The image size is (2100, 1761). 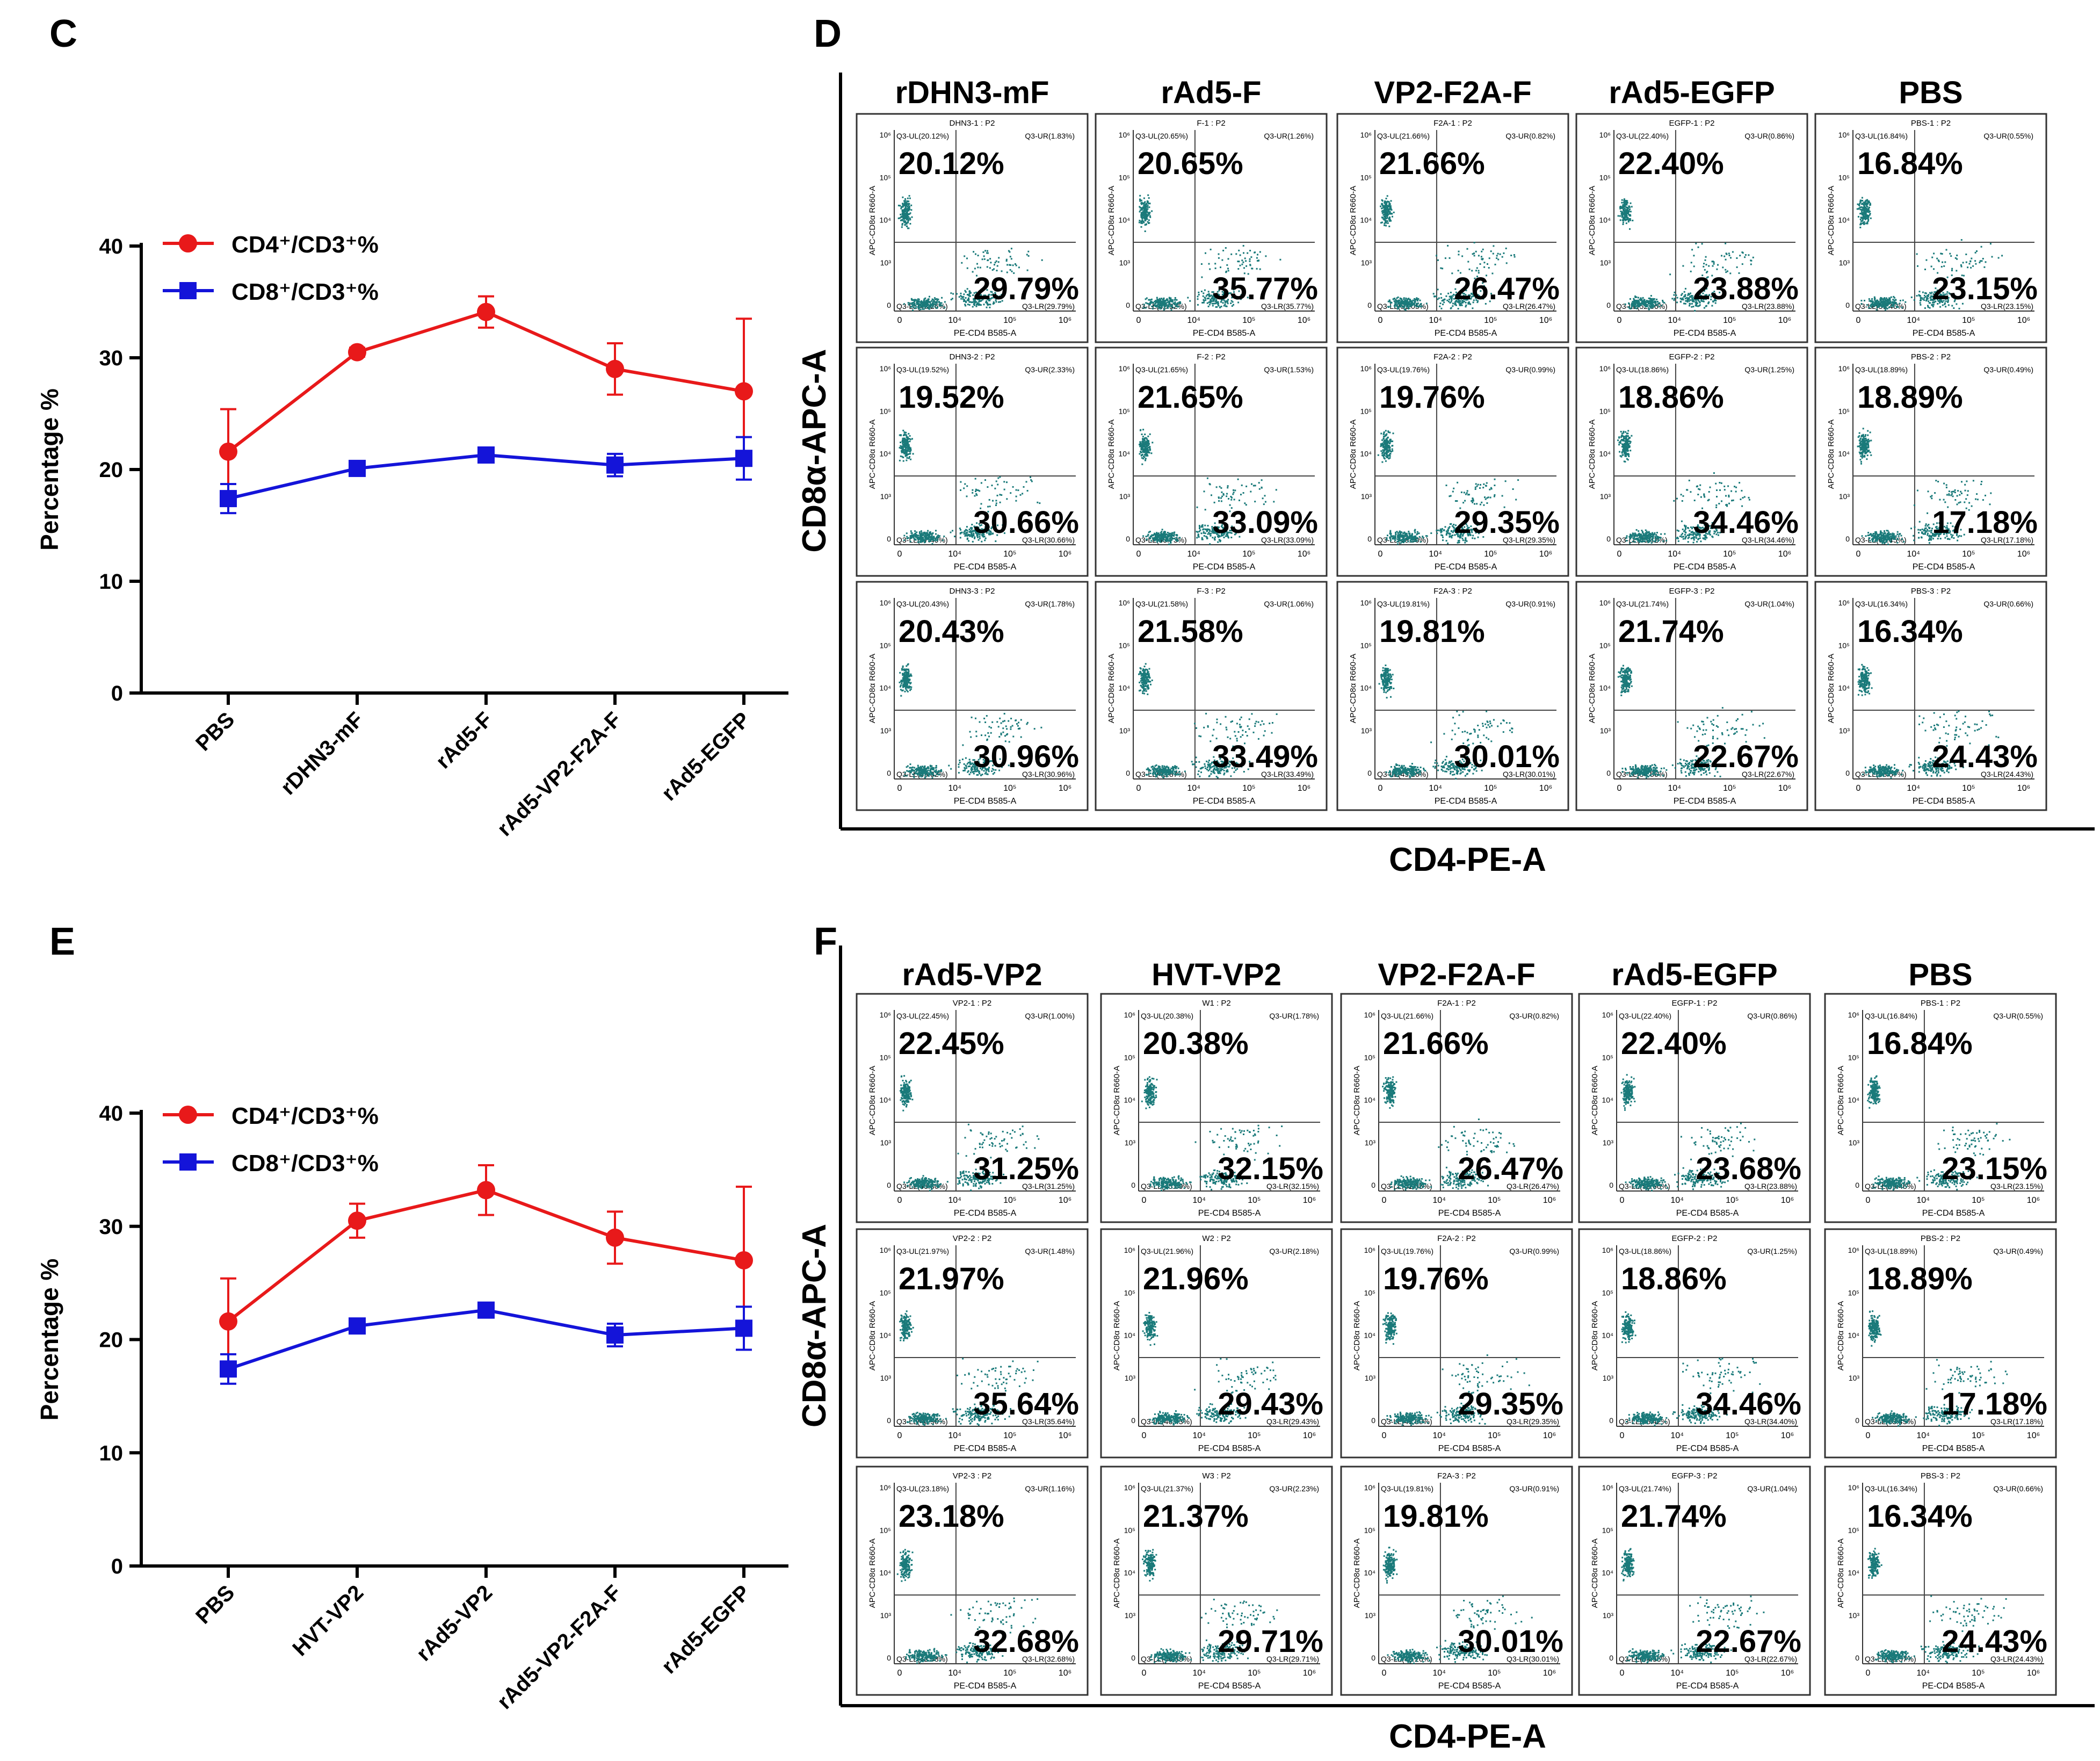 I want to click on y-tick-label: 10⁴, so click(x=1124, y=454).